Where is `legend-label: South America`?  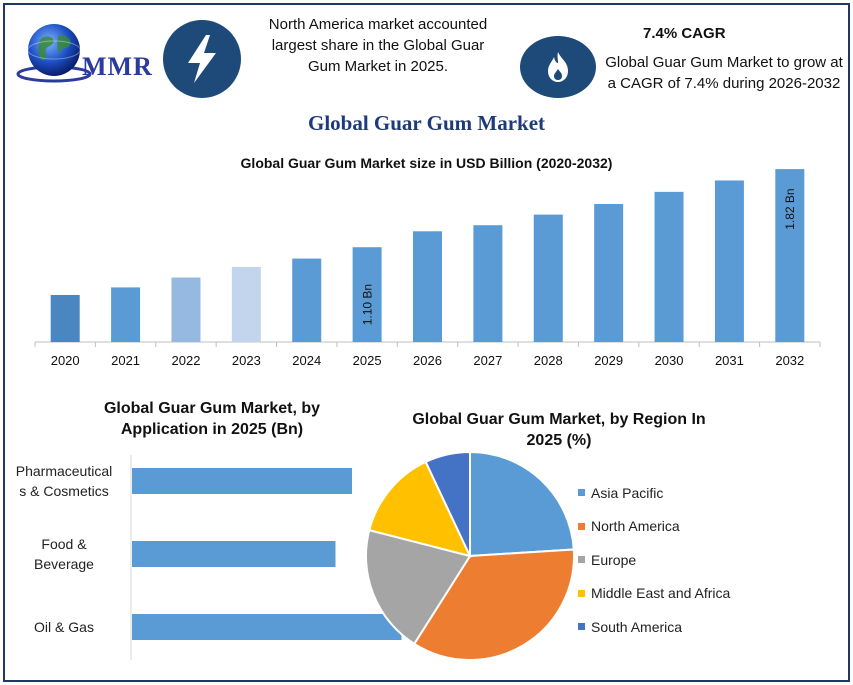
legend-label: South America is located at coordinates (637, 626).